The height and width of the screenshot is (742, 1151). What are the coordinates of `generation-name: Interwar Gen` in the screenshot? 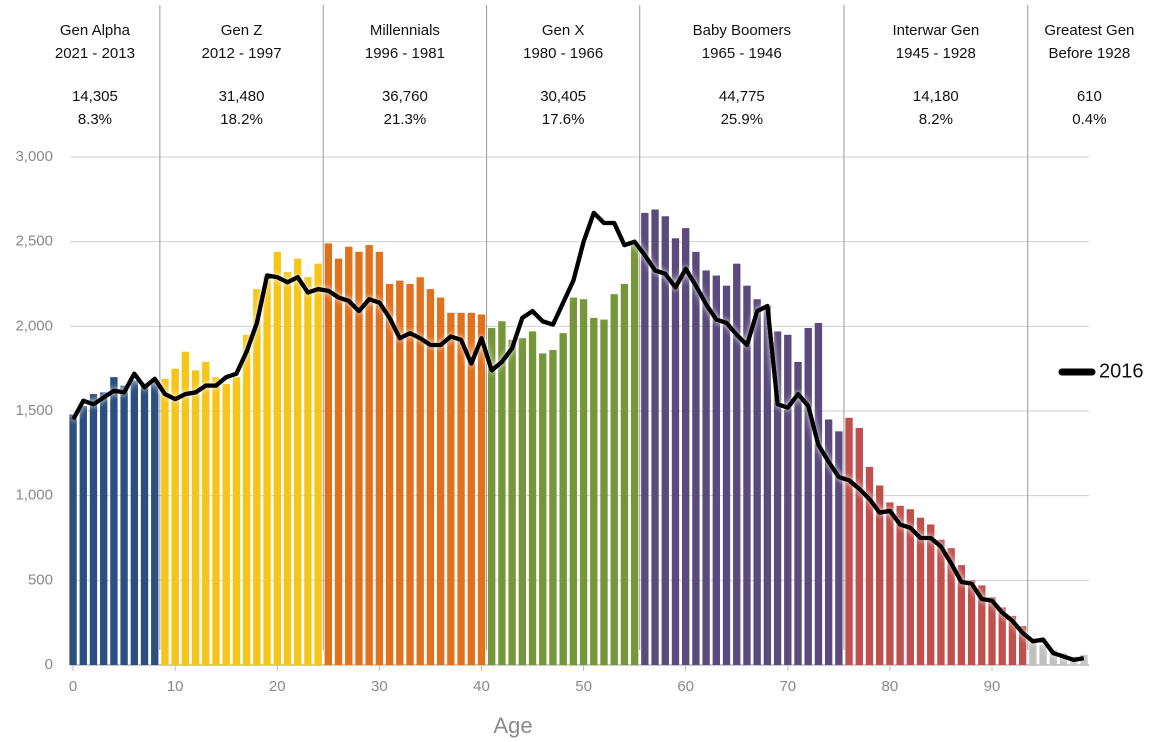 It's located at (935, 30).